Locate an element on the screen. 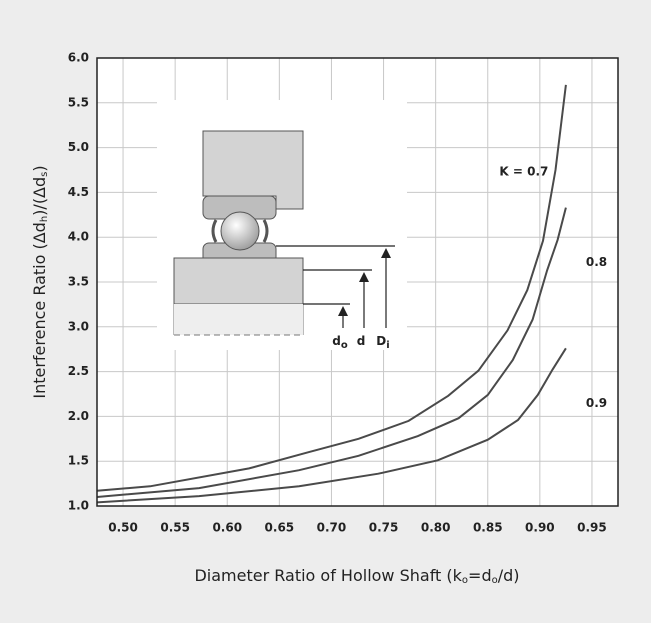 The width and height of the screenshot is (651, 623). bore is located at coordinates (238, 319).